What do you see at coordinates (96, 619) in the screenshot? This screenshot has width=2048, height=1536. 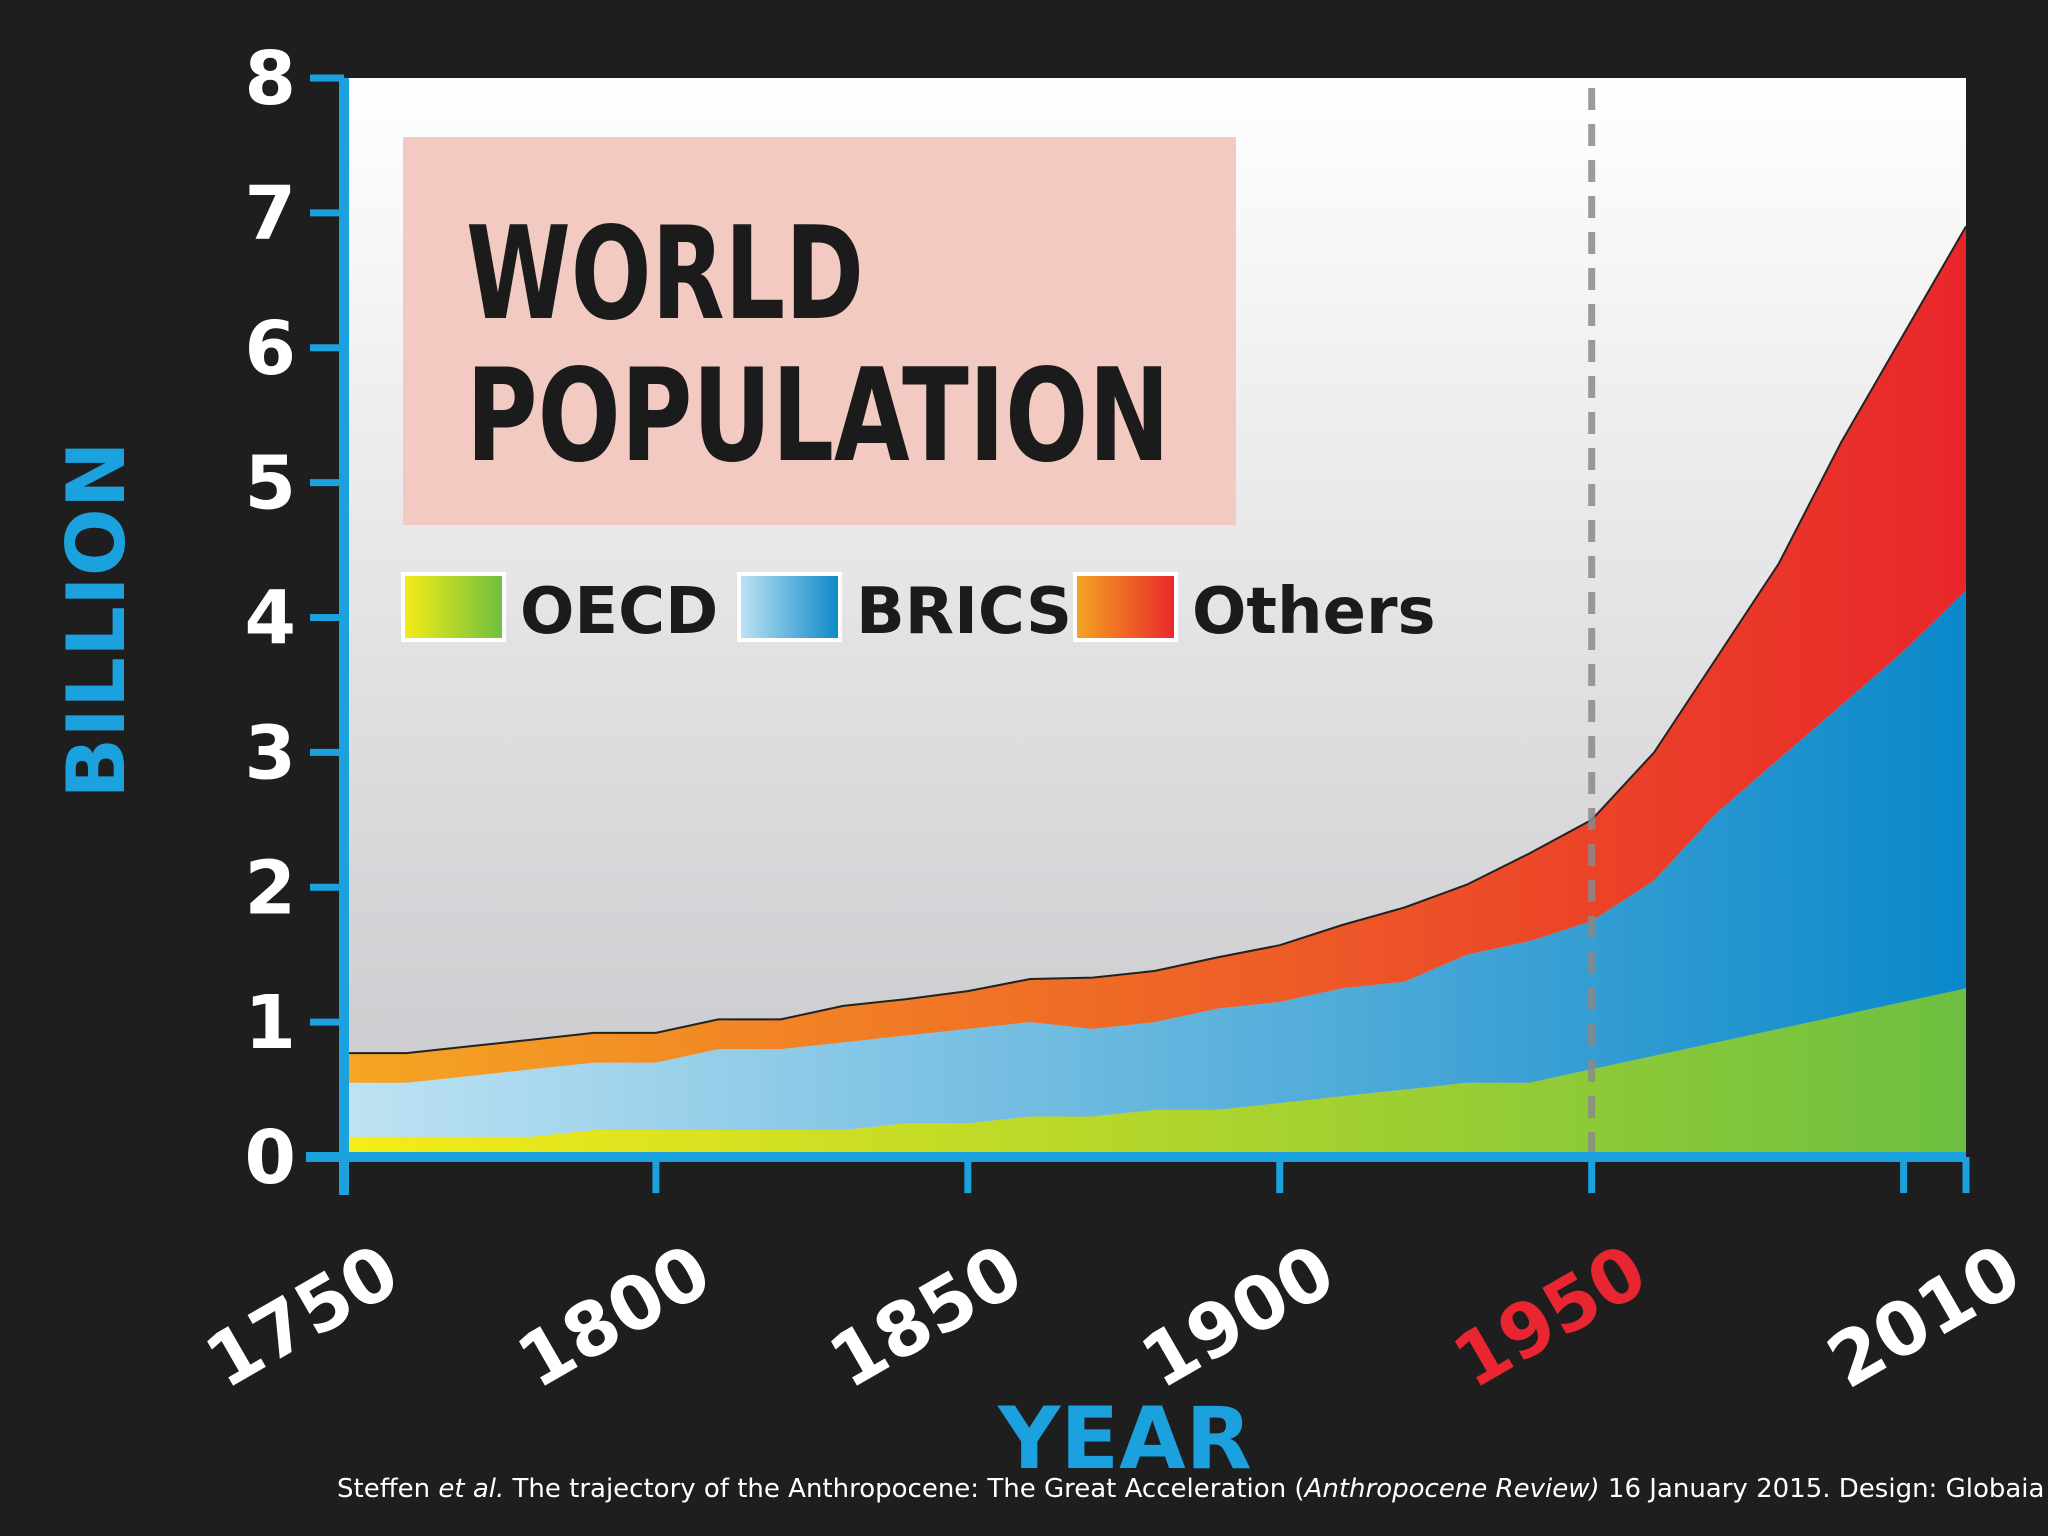 I see `y-axis-title: BILLION` at bounding box center [96, 619].